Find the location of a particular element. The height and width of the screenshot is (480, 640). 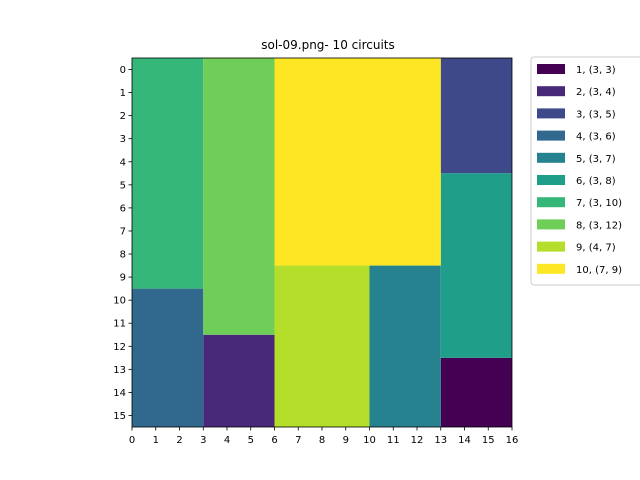

x-tick-label: 14 is located at coordinates (464, 440).